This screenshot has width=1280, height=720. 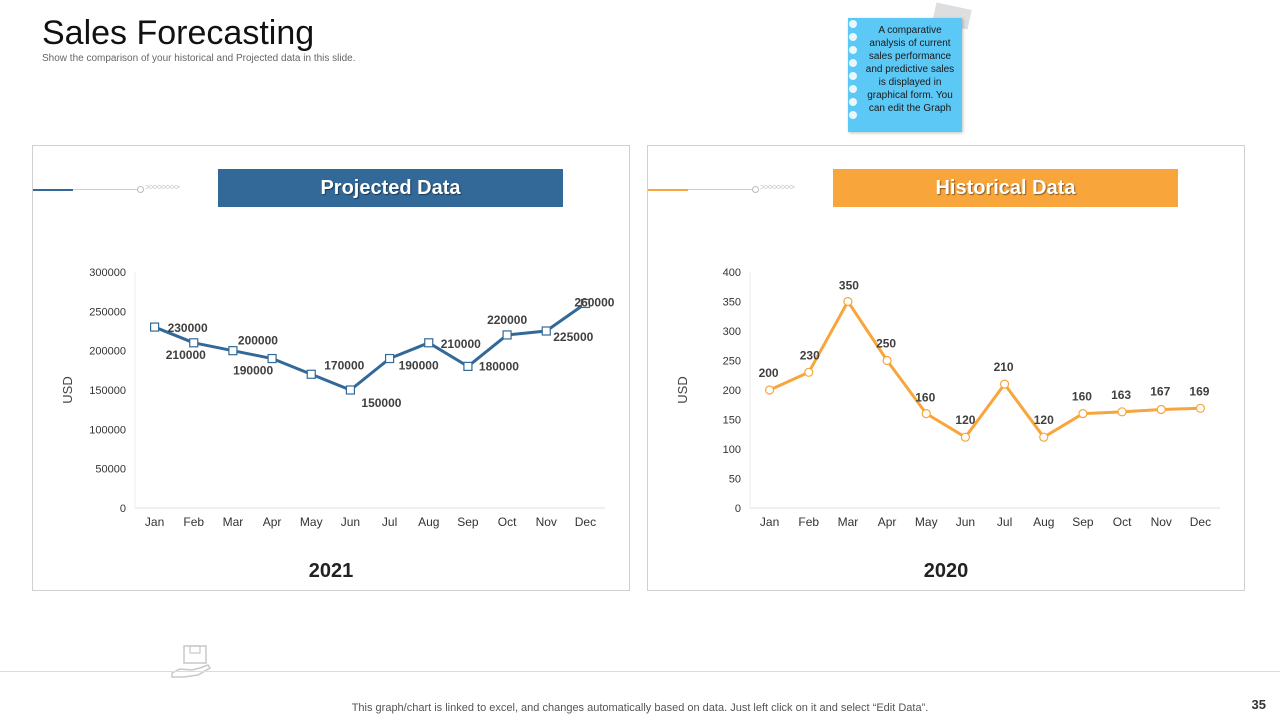 What do you see at coordinates (925, 398) in the screenshot?
I see `data-label: 160` at bounding box center [925, 398].